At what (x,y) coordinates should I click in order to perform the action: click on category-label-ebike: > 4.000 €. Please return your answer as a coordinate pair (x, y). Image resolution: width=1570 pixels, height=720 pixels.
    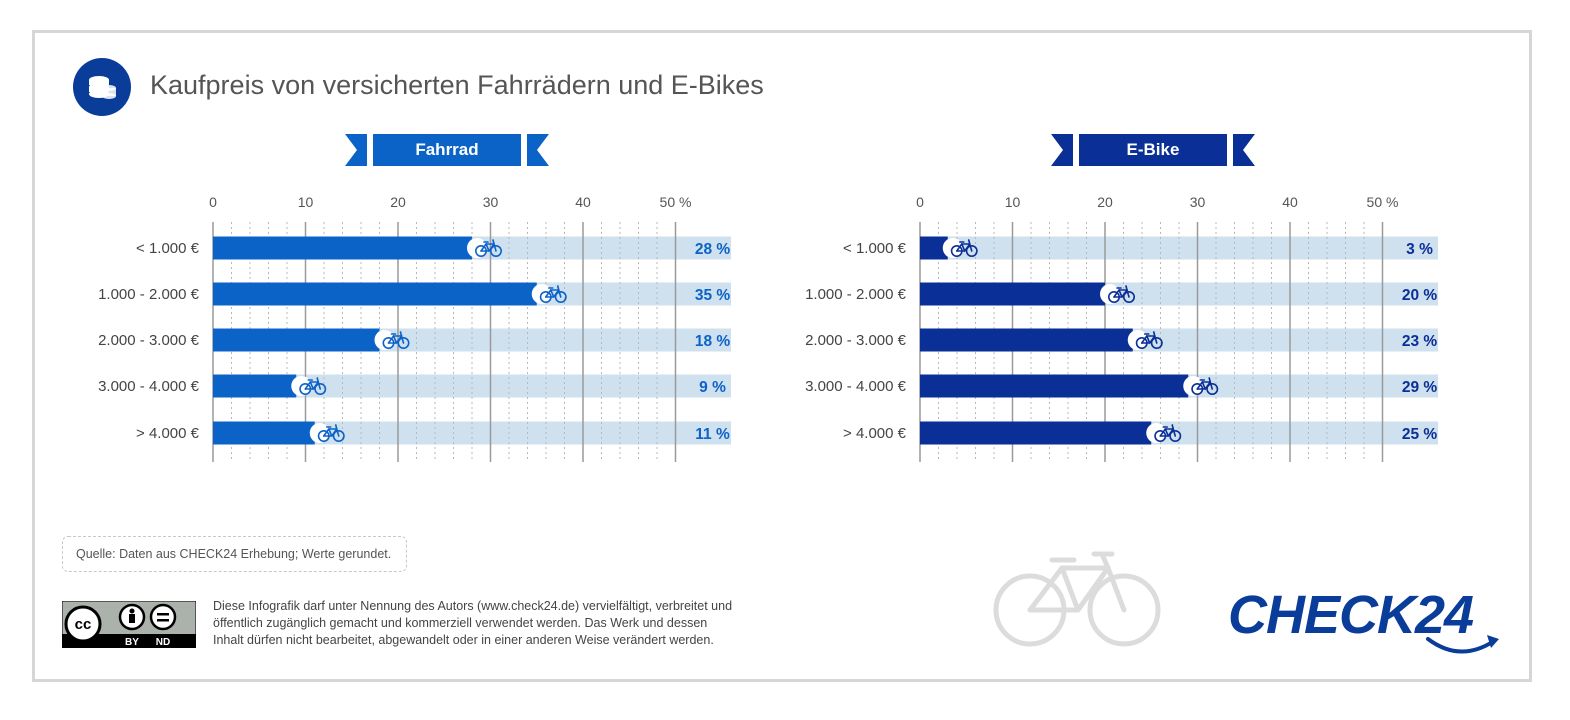
    Looking at the image, I should click on (875, 433).